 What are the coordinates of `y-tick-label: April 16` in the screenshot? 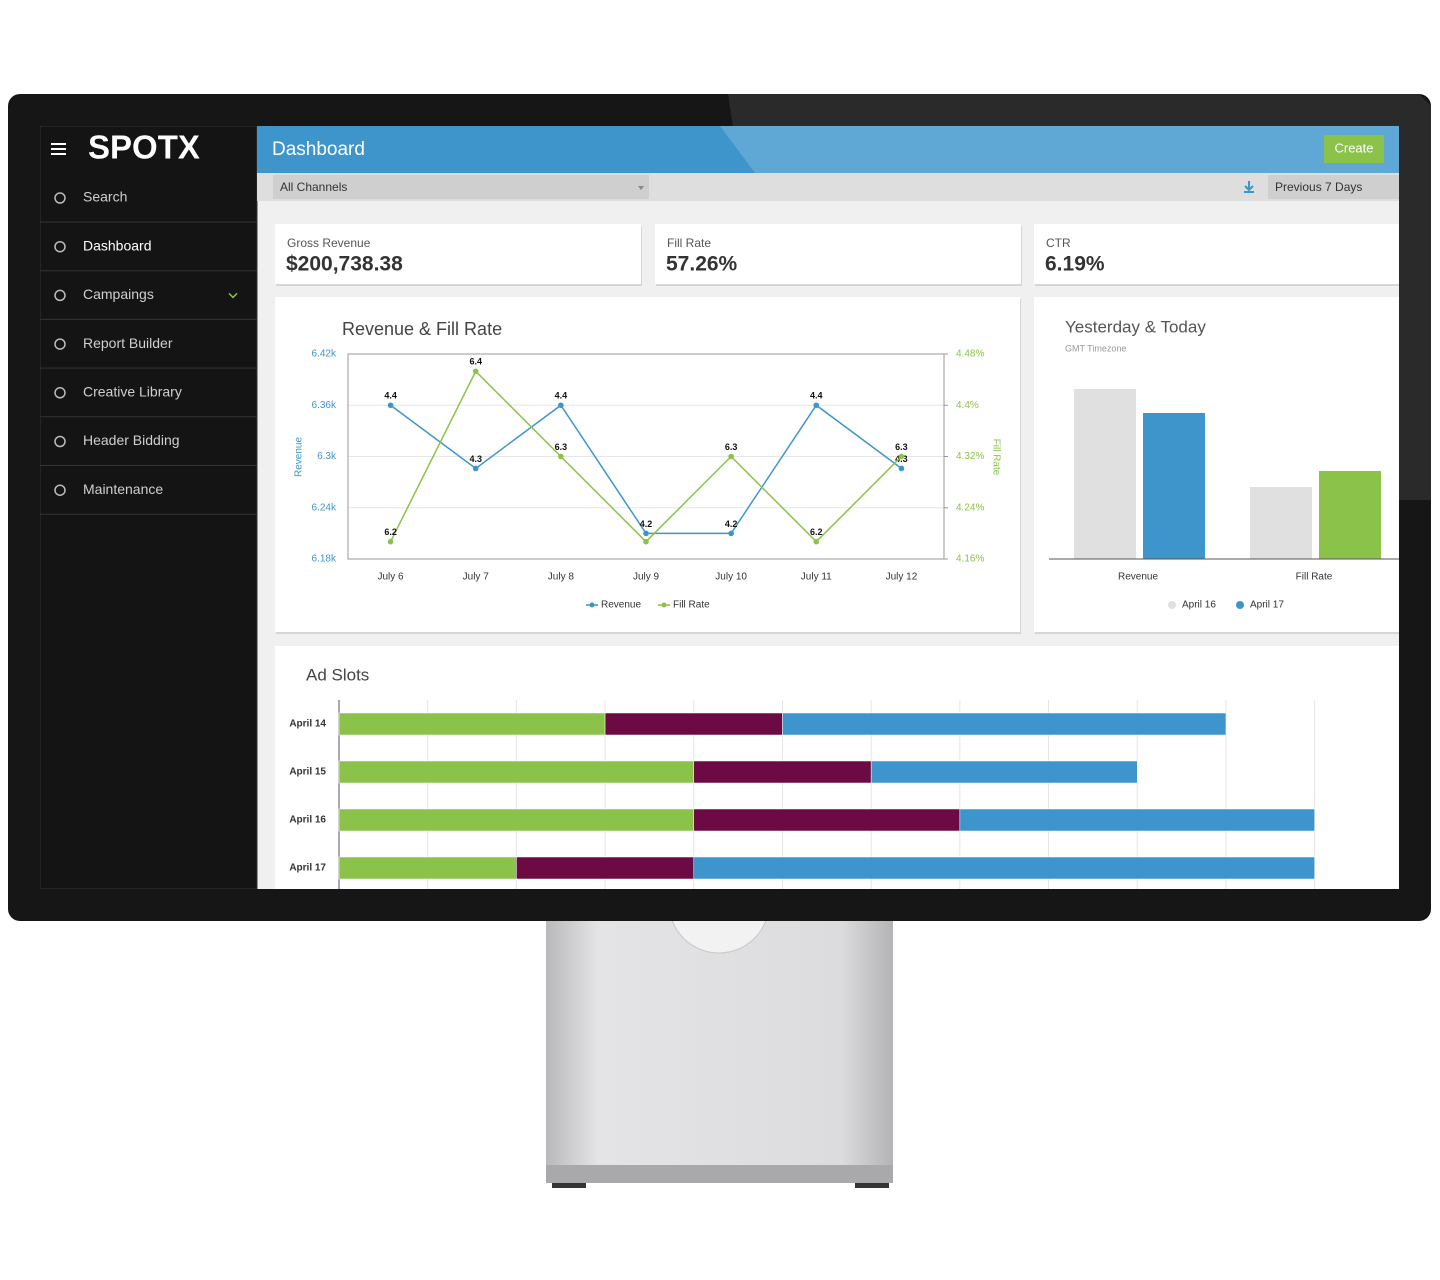 It's located at (307, 820).